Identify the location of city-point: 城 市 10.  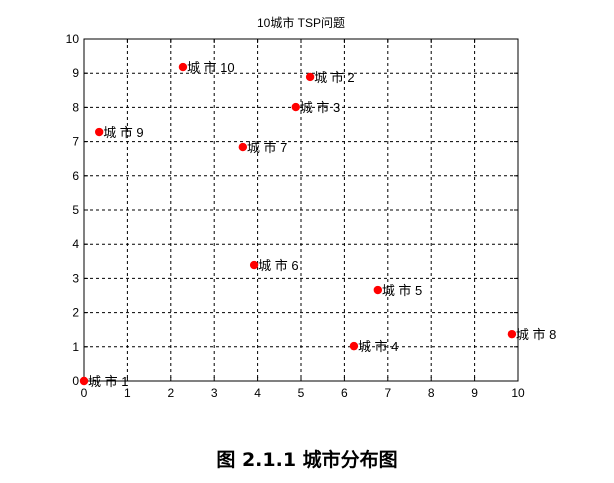
(206, 67).